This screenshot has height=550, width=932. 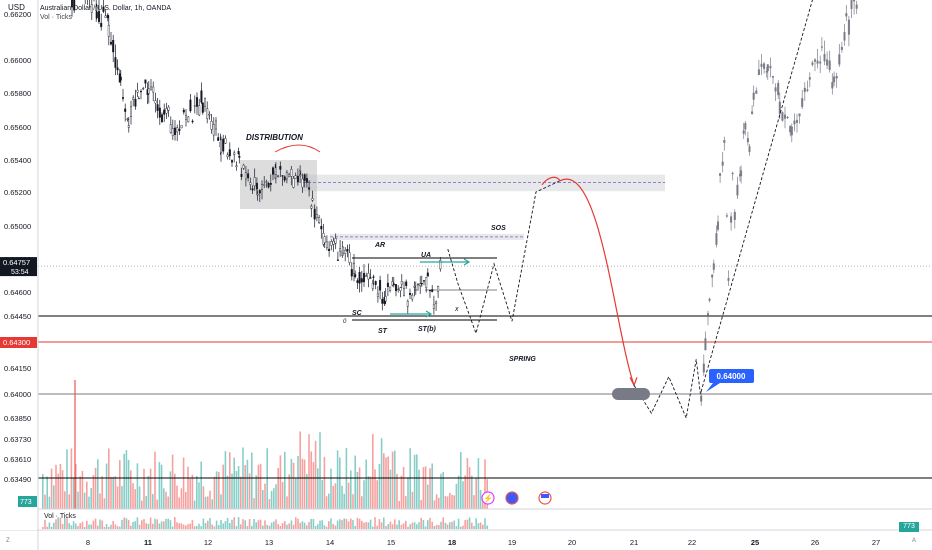 I want to click on distribution-zone, so click(x=278, y=184).